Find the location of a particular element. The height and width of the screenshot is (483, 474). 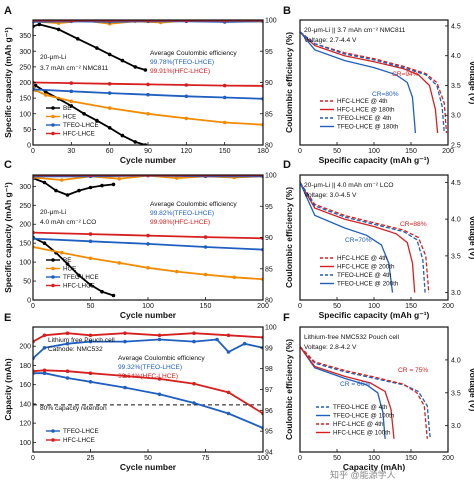

y-tick-label: 3.5 is located at coordinates (456, 256).